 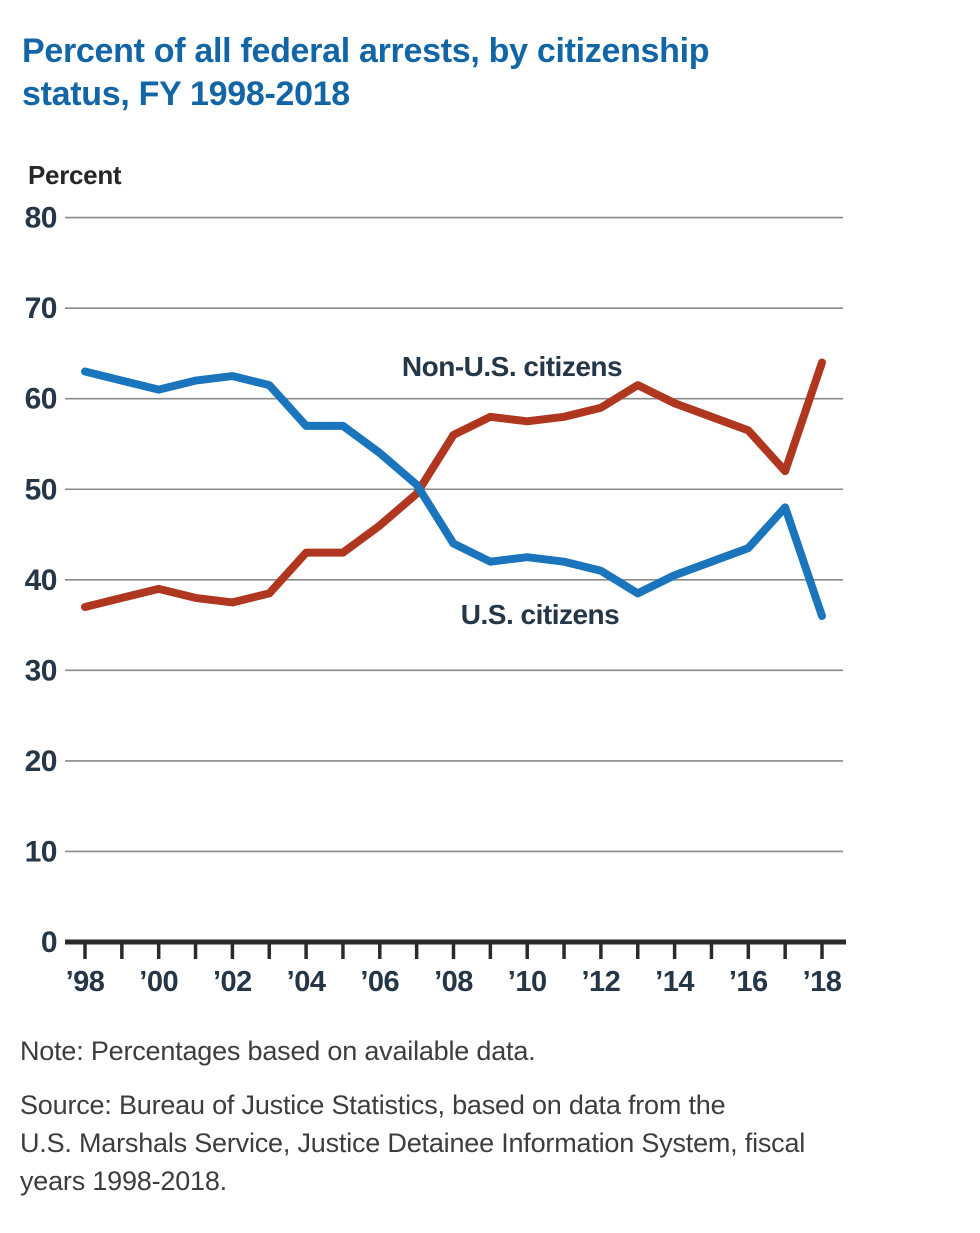 I want to click on y-tick-label-50: 50, so click(x=41, y=489).